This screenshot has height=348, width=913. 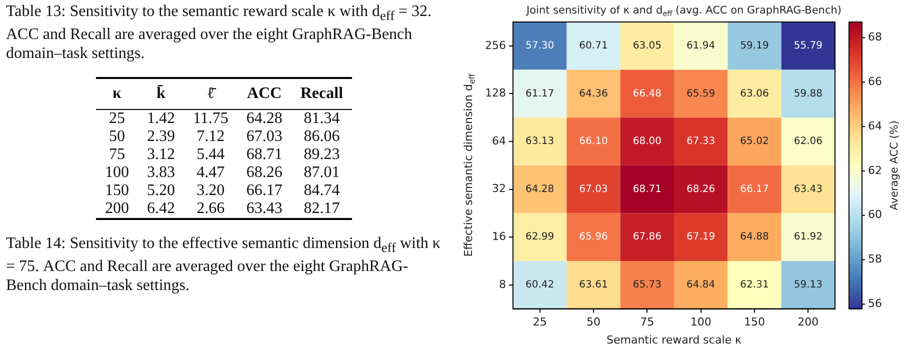 I want to click on data-label: 59.19, so click(x=754, y=46).